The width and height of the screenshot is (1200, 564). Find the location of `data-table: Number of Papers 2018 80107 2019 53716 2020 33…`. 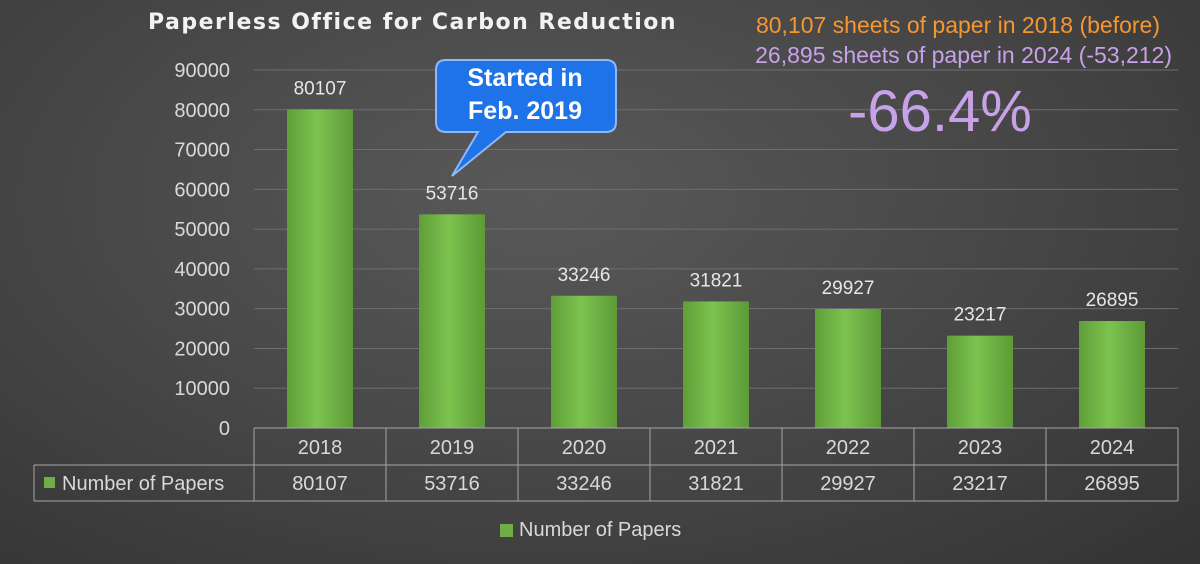

data-table: Number of Papers 2018 80107 2019 53716 2020 33… is located at coordinates (606, 464).